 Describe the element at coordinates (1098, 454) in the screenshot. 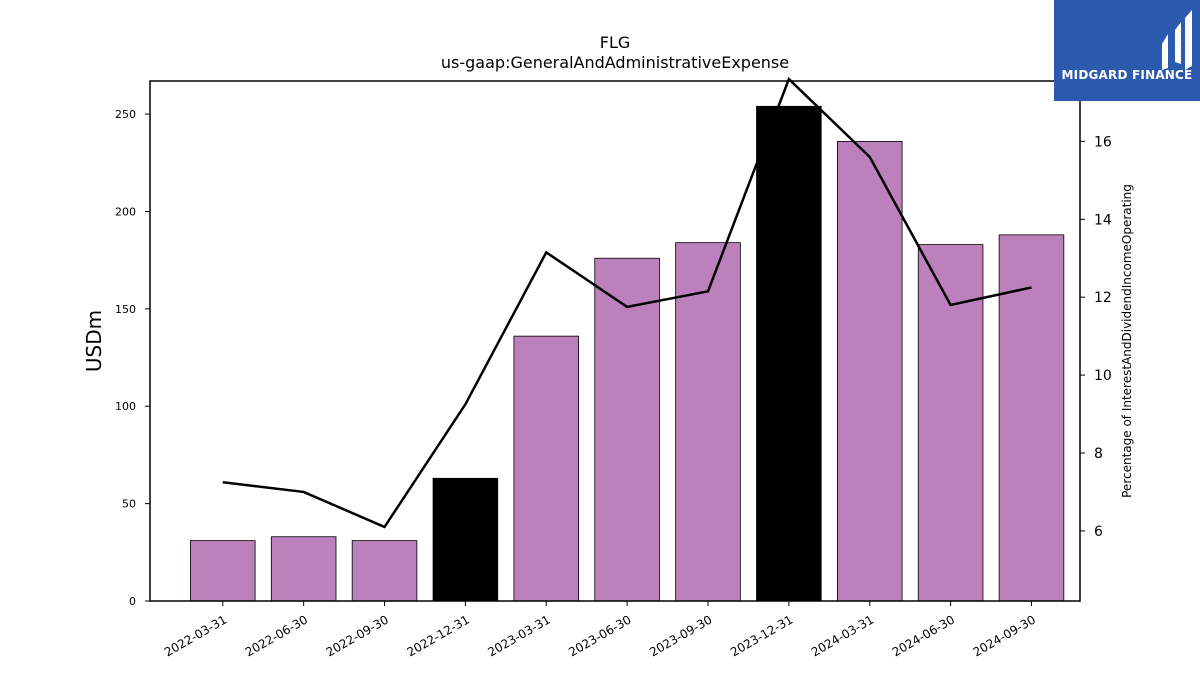

I see `y2-tick-label: 8` at that location.